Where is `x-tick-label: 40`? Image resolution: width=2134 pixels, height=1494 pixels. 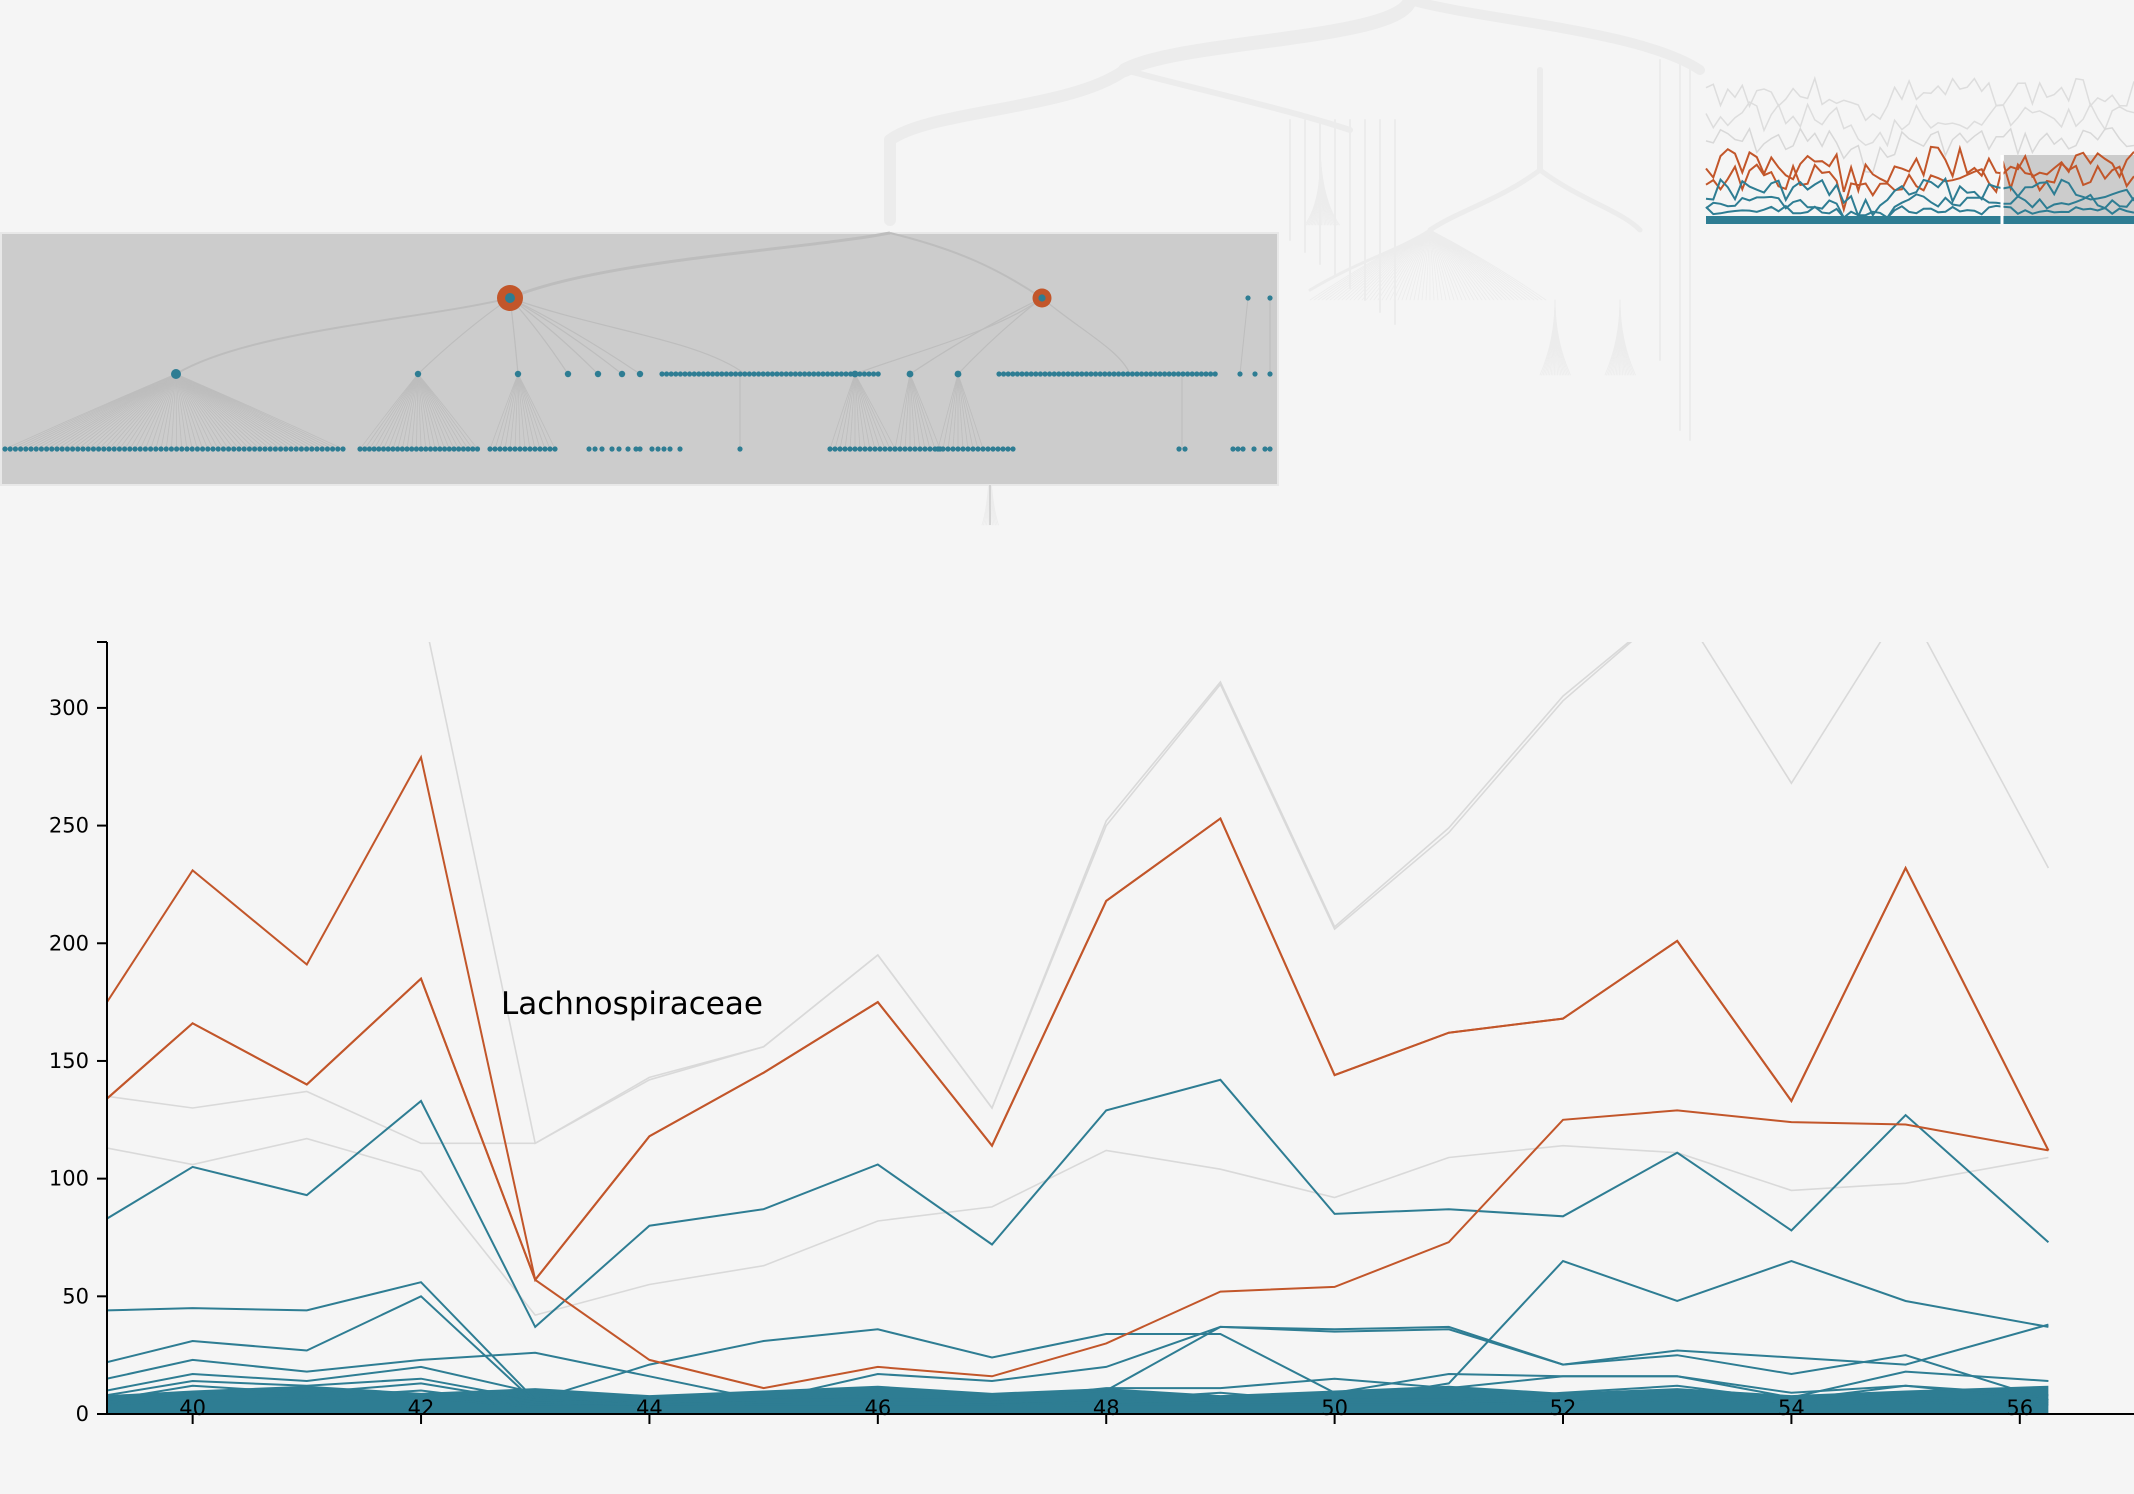
x-tick-label: 40 is located at coordinates (192, 1408).